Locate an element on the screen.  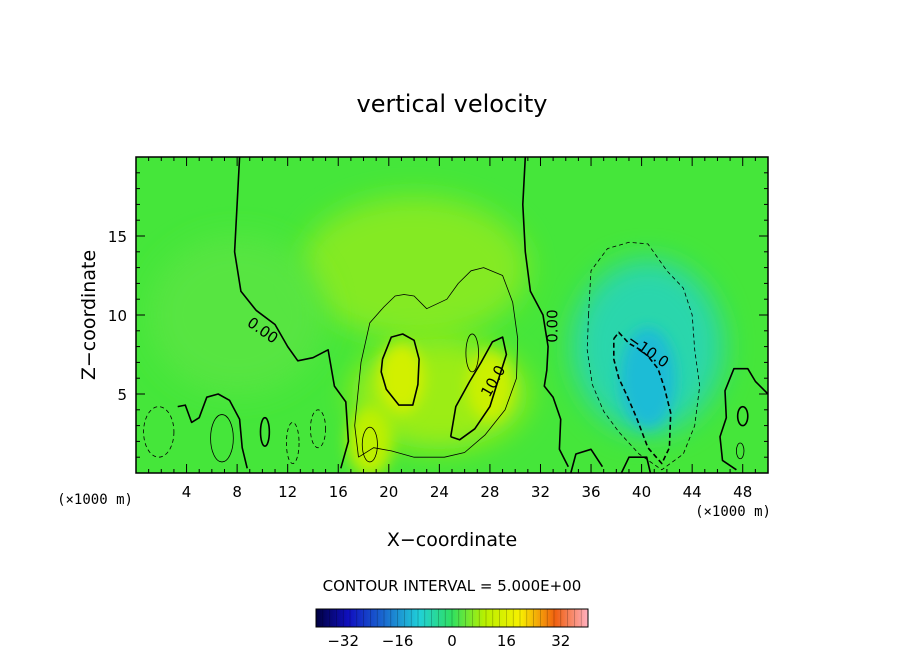
colorbar-gradient is located at coordinates (452, 618).